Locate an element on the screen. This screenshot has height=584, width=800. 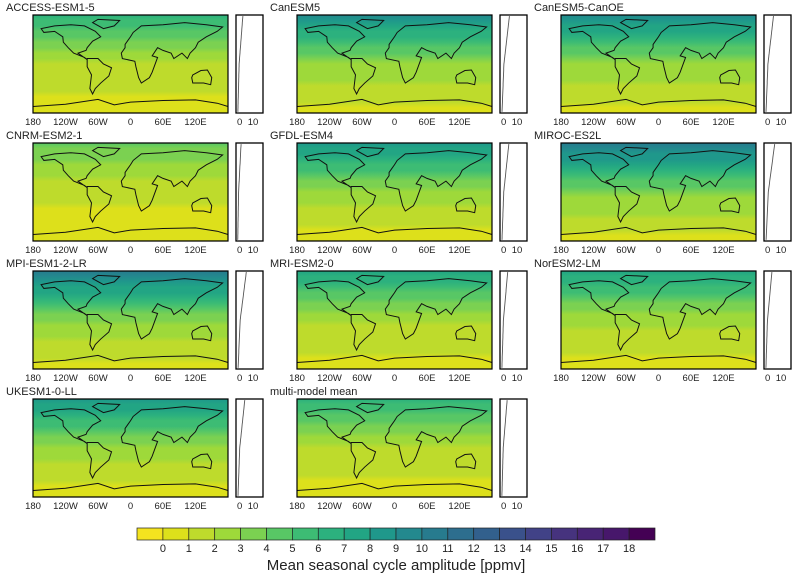
panel-title: multi-model mean is located at coordinates (314, 392).